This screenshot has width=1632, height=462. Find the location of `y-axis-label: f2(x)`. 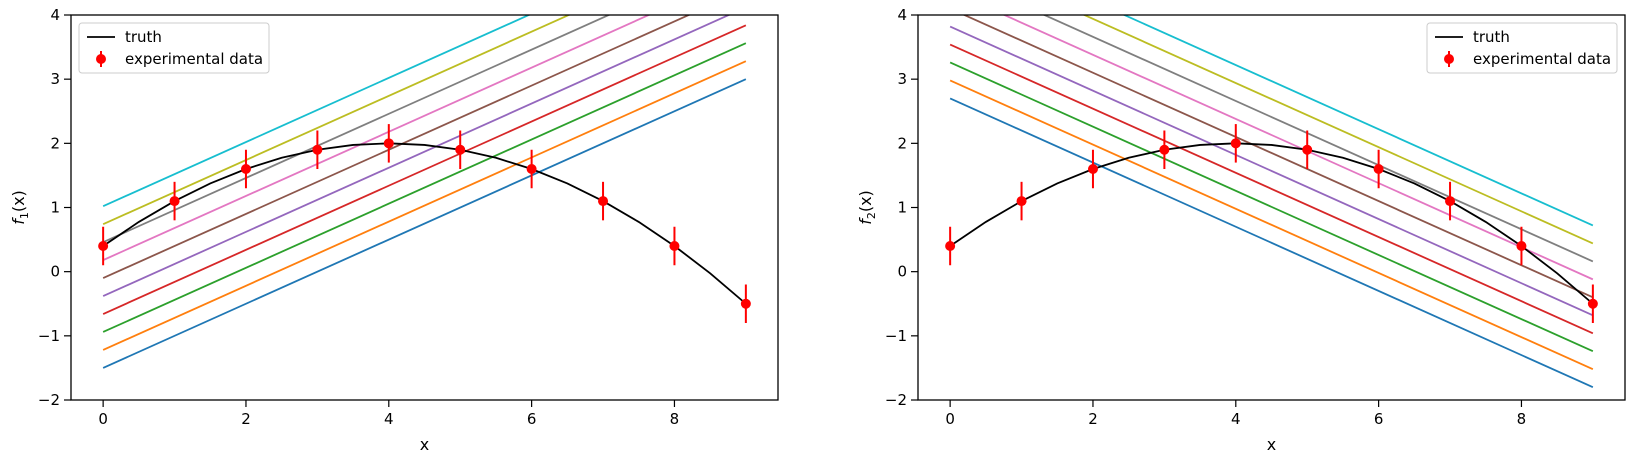

y-axis-label: f2(x) is located at coordinates (867, 207).